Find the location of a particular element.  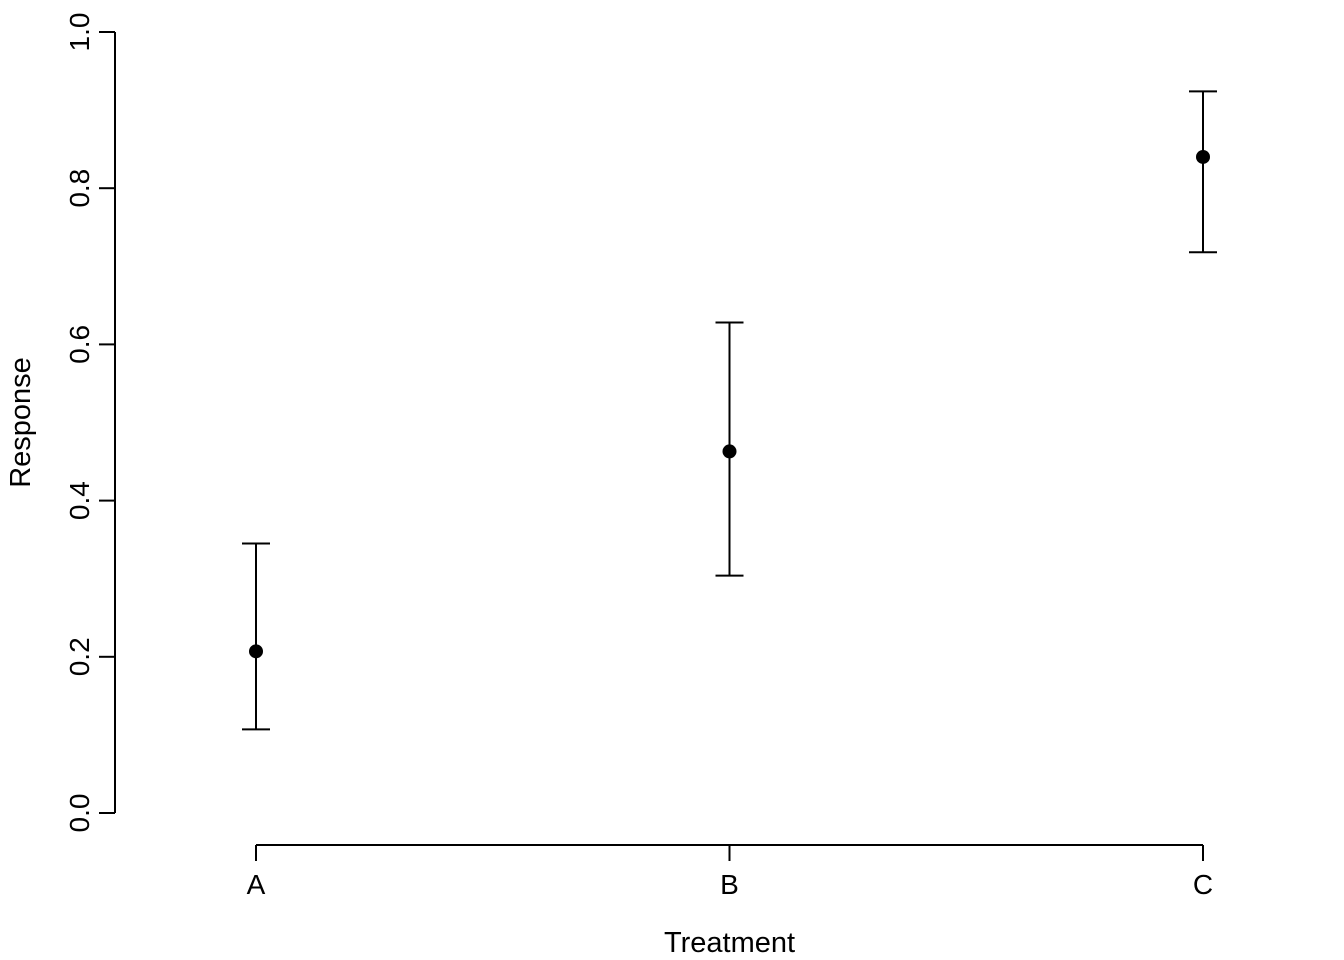

x-axis-title: Treatment is located at coordinates (729, 943).